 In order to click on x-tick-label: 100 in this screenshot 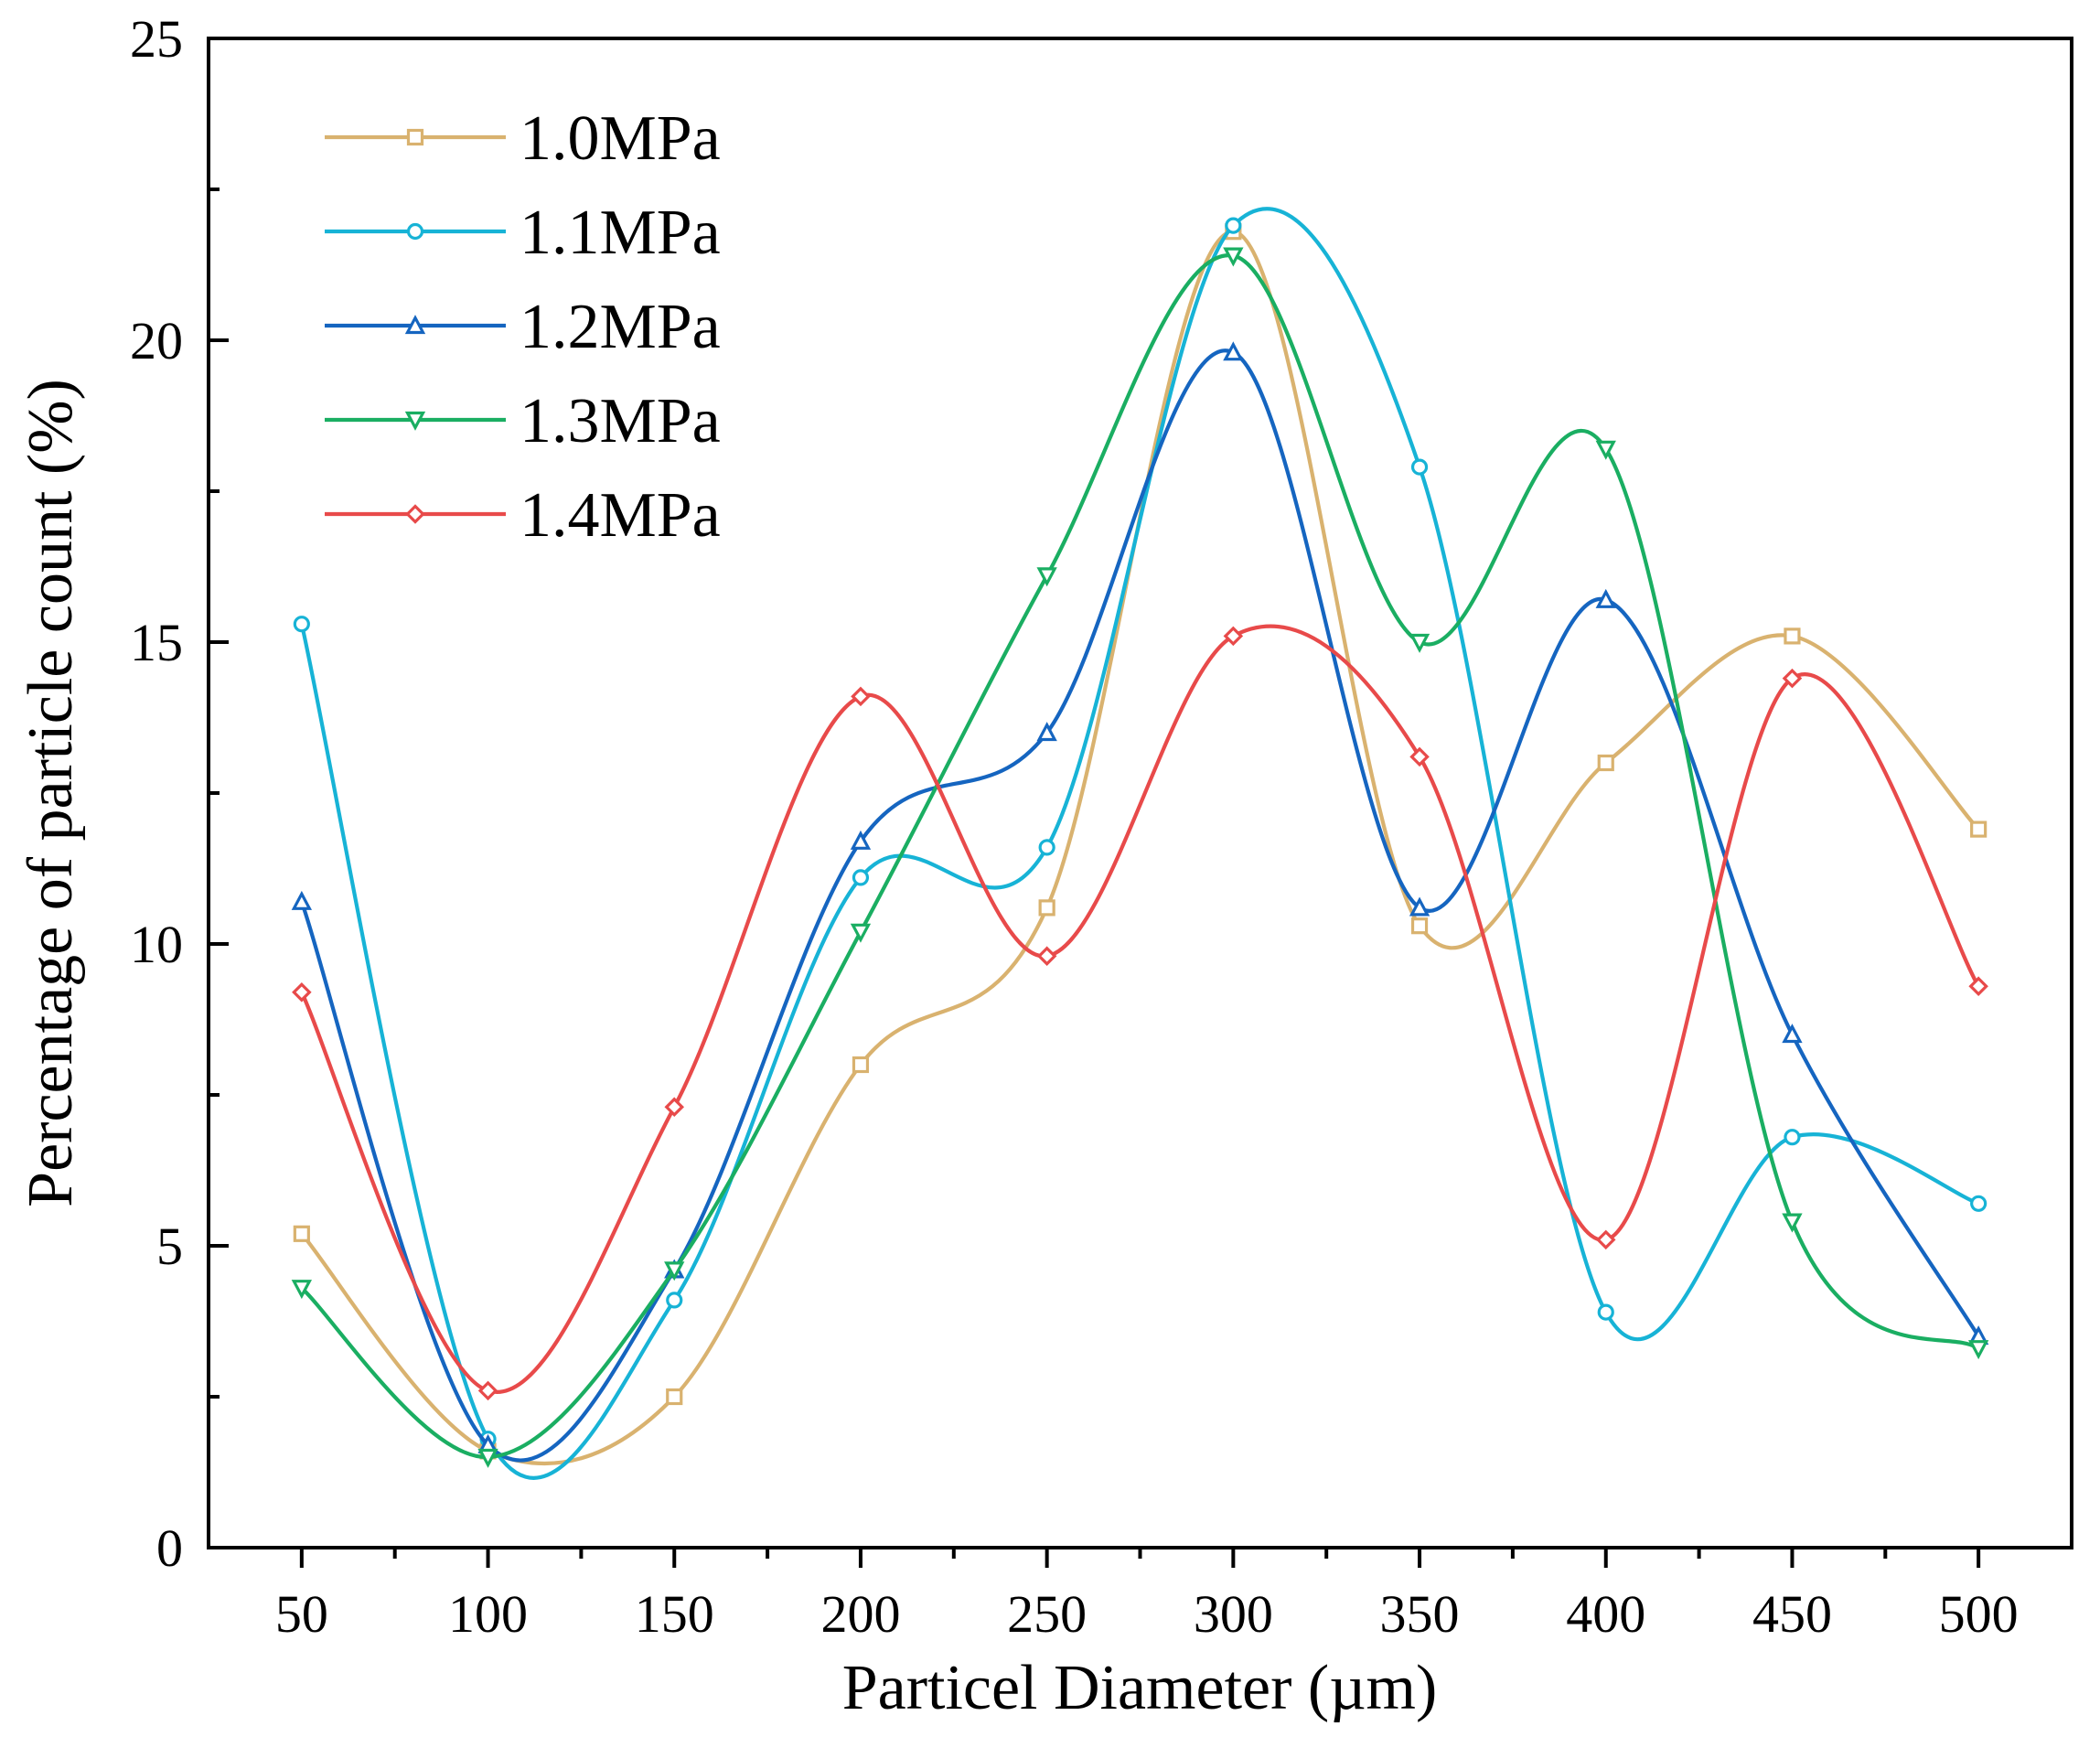, I will do `click(488, 1614)`.